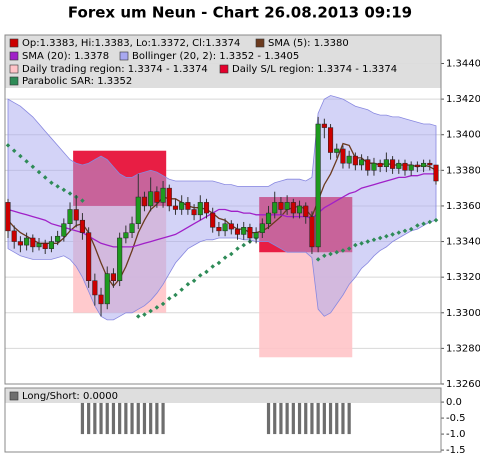  What do you see at coordinates (463, 135) in the screenshot?
I see `y-tick-label: 1.3400` at bounding box center [463, 135].